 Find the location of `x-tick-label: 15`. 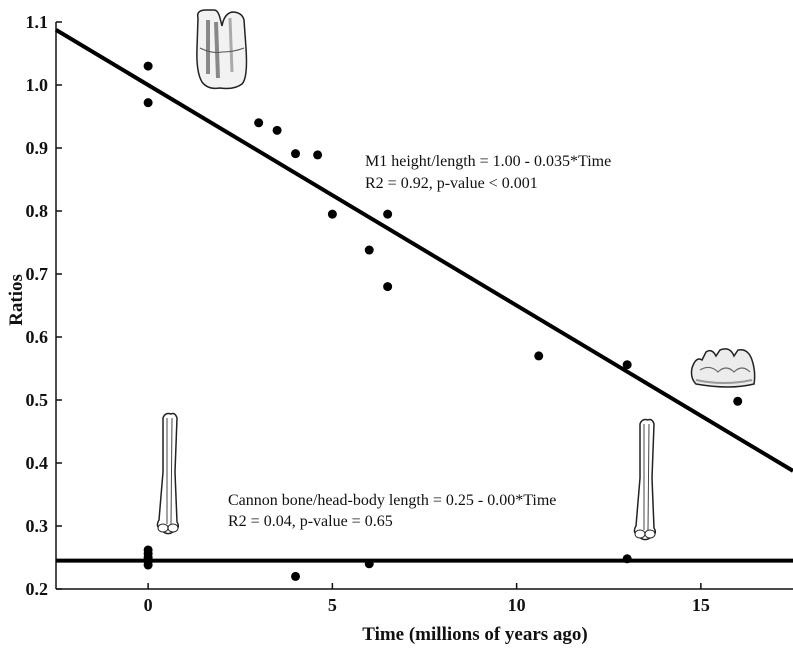

x-tick-label: 15 is located at coordinates (701, 605).